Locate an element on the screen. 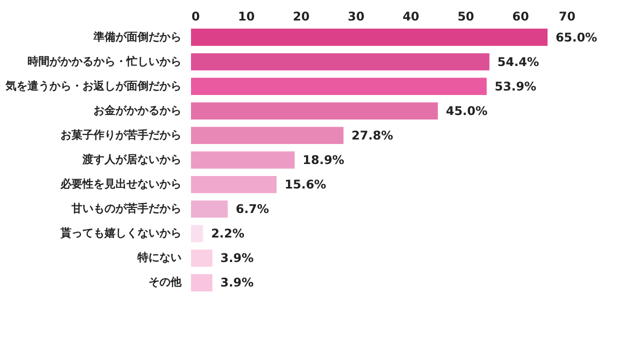 The height and width of the screenshot is (345, 640). y-tick-label: お金がかかるから is located at coordinates (138, 110).